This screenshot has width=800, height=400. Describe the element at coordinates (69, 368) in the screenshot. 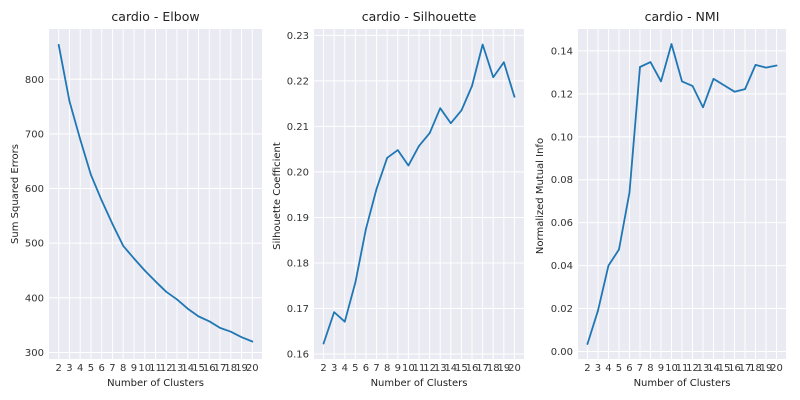

I see `elbow-xtick-label: 3` at that location.